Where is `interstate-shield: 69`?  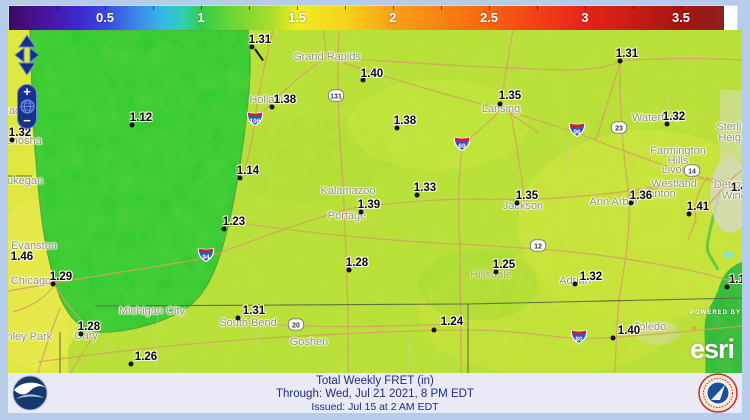
interstate-shield: 69 is located at coordinates (462, 146).